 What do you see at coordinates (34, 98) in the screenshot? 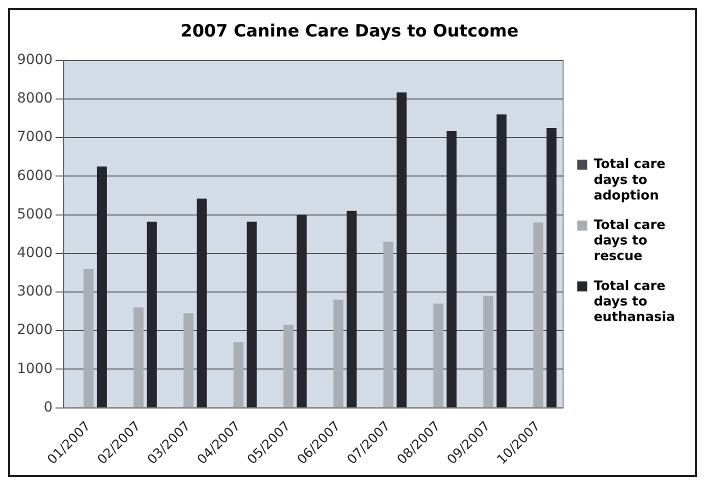
I see `y-tick-label: 8000` at bounding box center [34, 98].